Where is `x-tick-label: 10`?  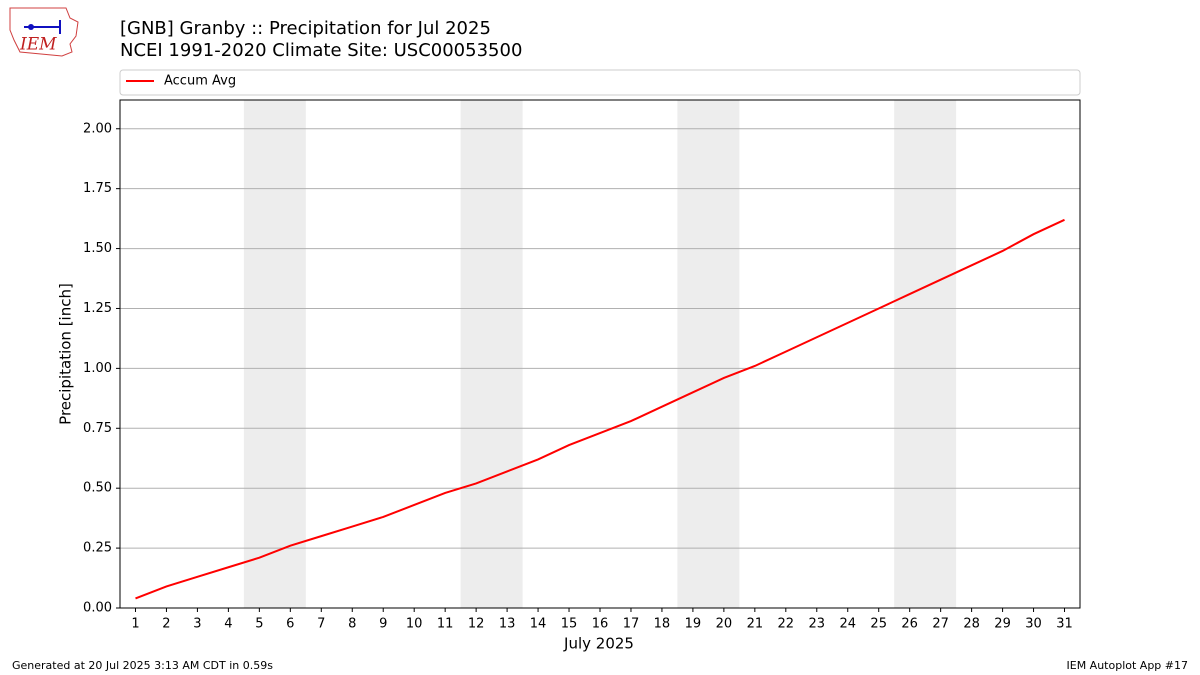
x-tick-label: 10 is located at coordinates (414, 624).